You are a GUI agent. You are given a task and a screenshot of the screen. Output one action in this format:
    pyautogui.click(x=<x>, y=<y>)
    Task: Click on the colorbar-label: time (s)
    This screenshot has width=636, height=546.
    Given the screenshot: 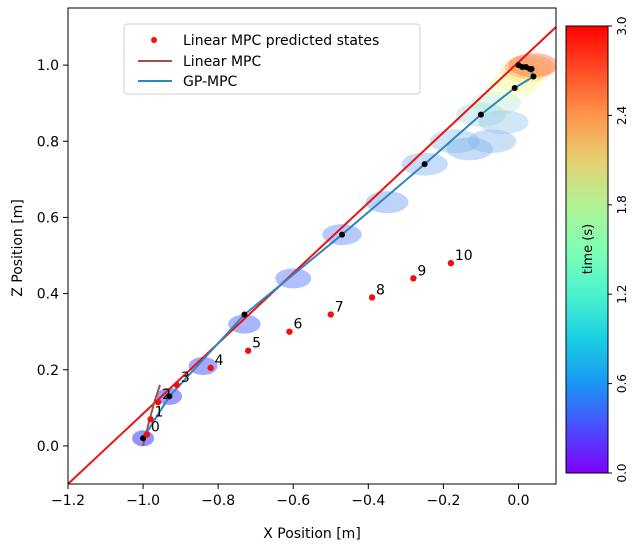 What is the action you would take?
    pyautogui.click(x=588, y=249)
    